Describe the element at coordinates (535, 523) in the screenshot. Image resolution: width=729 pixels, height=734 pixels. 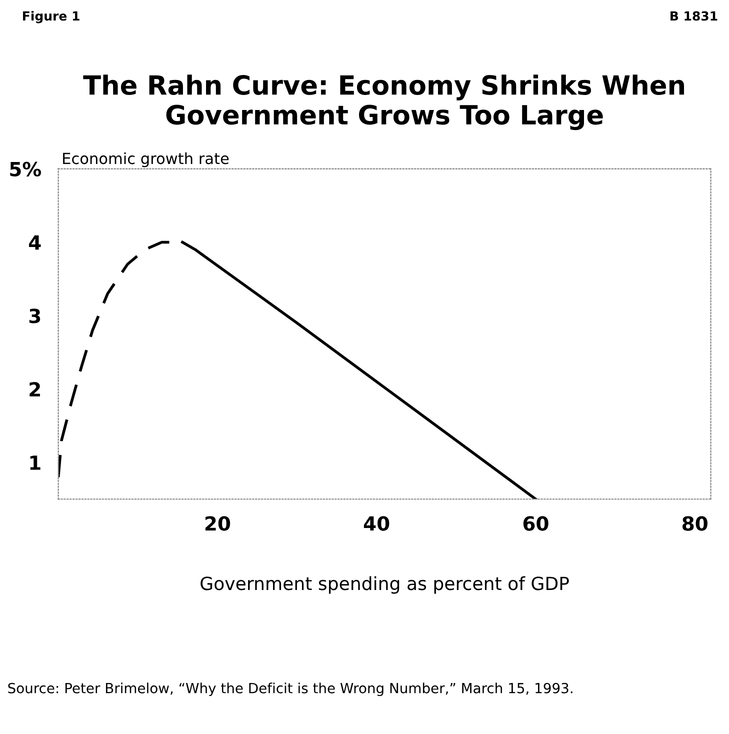
I see `x-tick-label: 60` at that location.